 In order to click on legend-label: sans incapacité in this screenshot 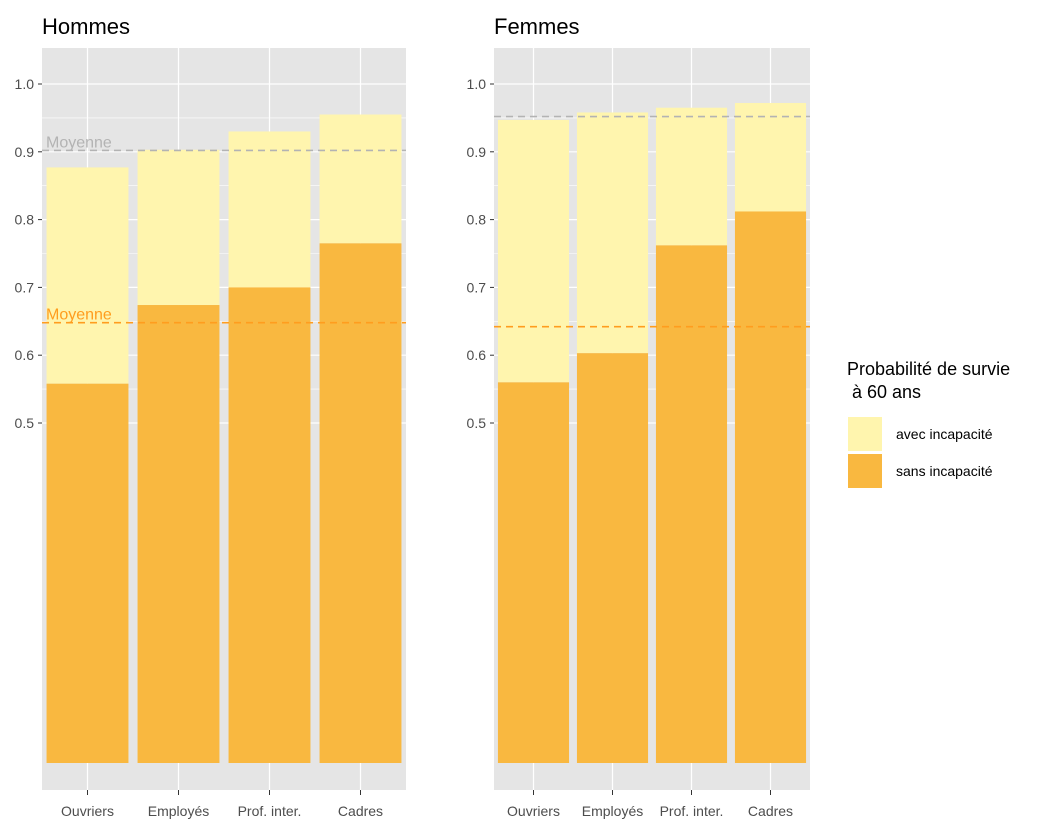, I will do `click(944, 471)`.